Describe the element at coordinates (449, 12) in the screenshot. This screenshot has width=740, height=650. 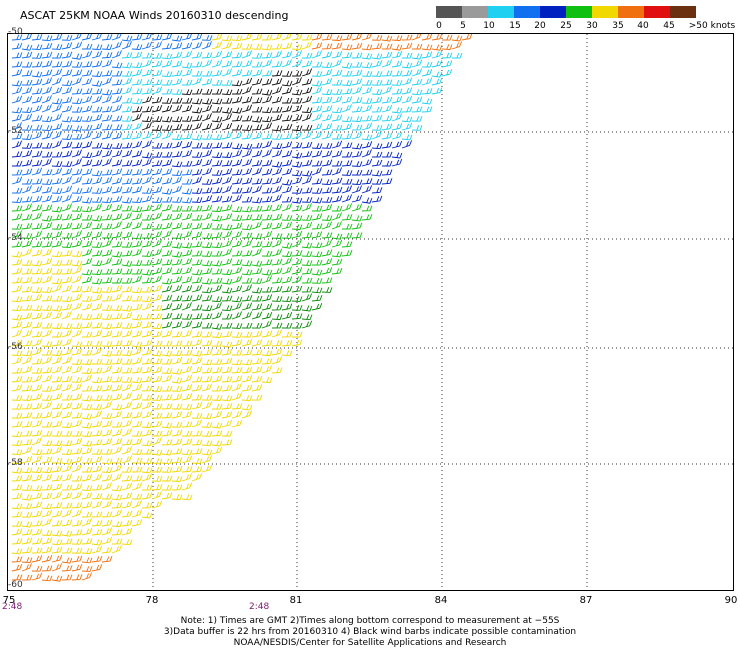
I see `legend-swatch` at that location.